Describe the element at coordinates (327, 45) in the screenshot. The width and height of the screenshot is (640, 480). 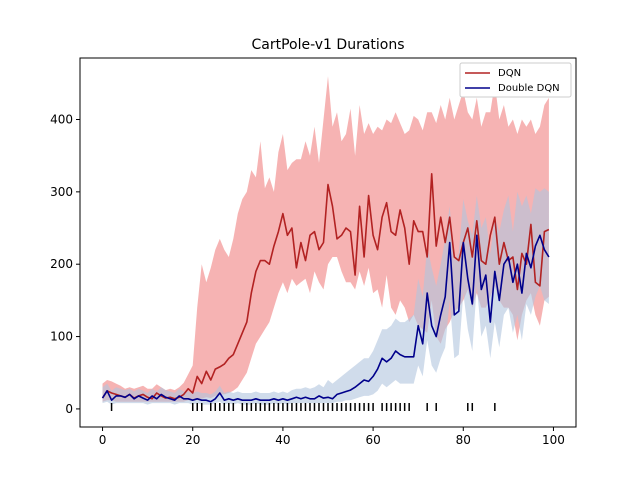
I see `chart-title: CartPole-v1 Durations` at that location.